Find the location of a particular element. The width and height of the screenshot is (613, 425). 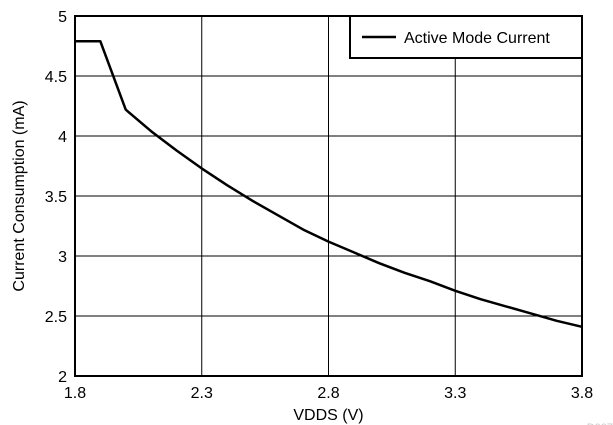

y-tick-label: 4.5 is located at coordinates (56, 77).